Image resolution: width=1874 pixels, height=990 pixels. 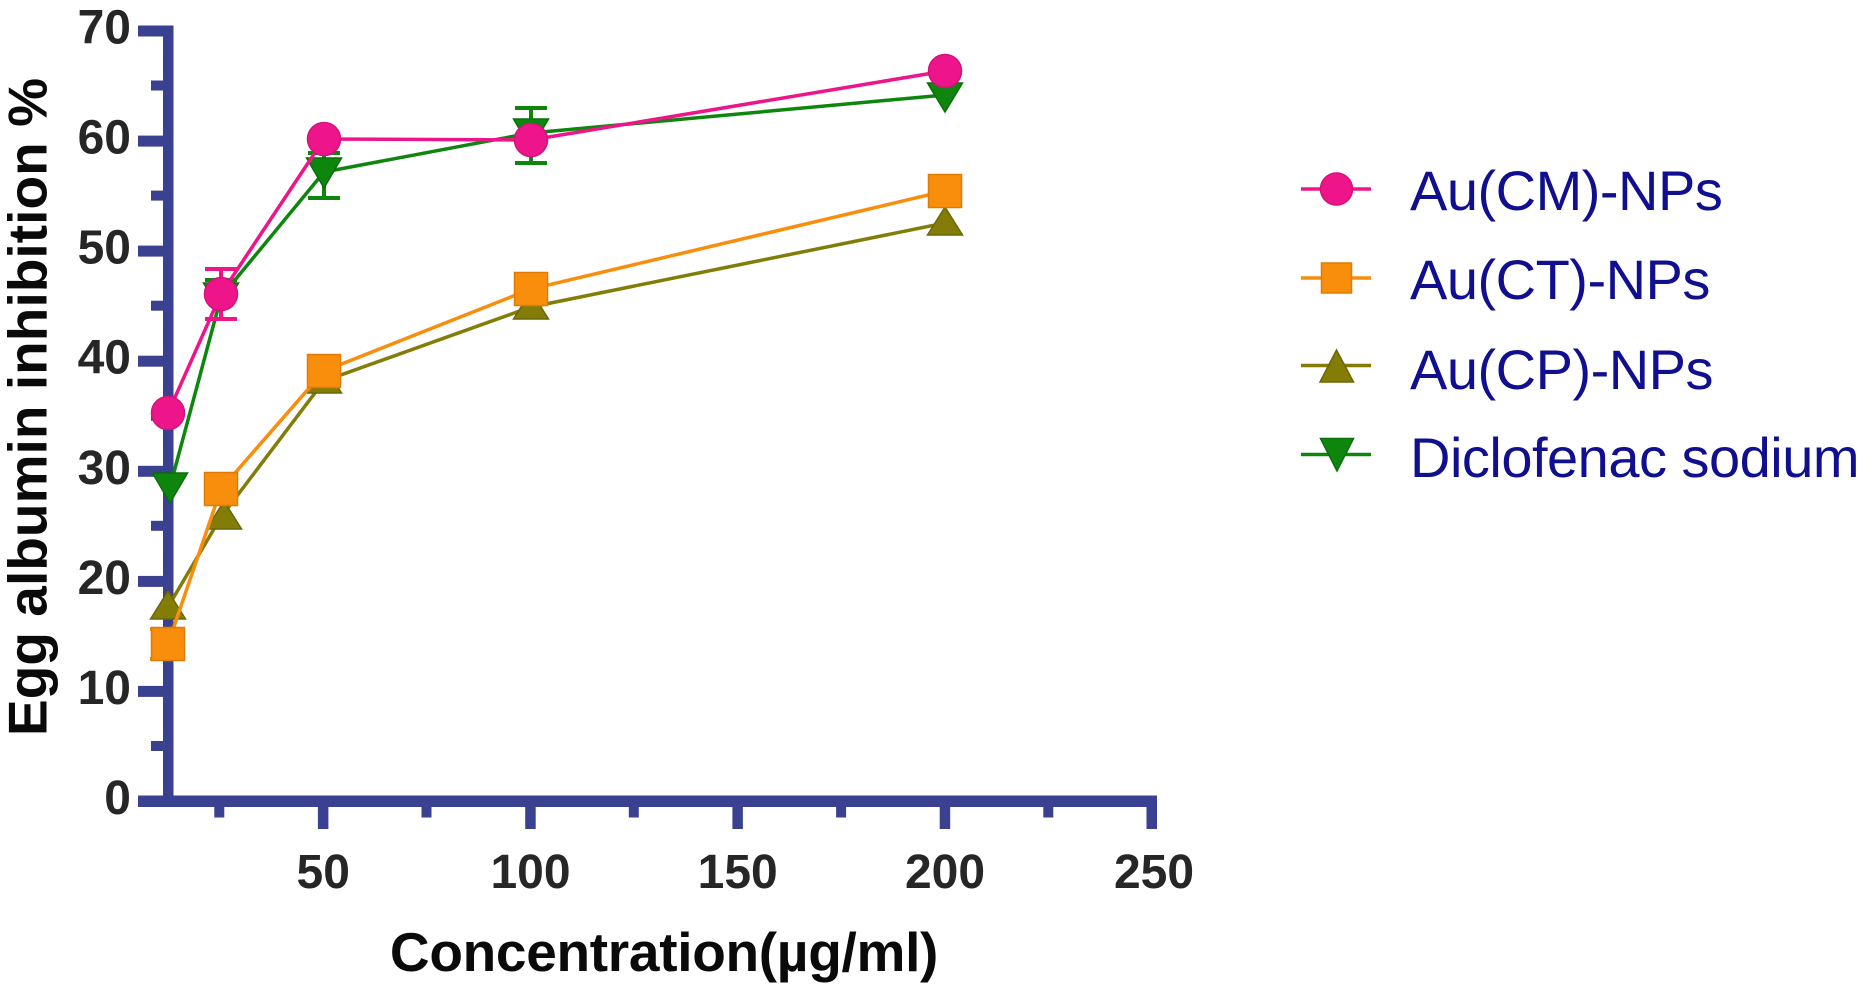 What do you see at coordinates (945, 872) in the screenshot?
I see `svg-text: 200` at bounding box center [945, 872].